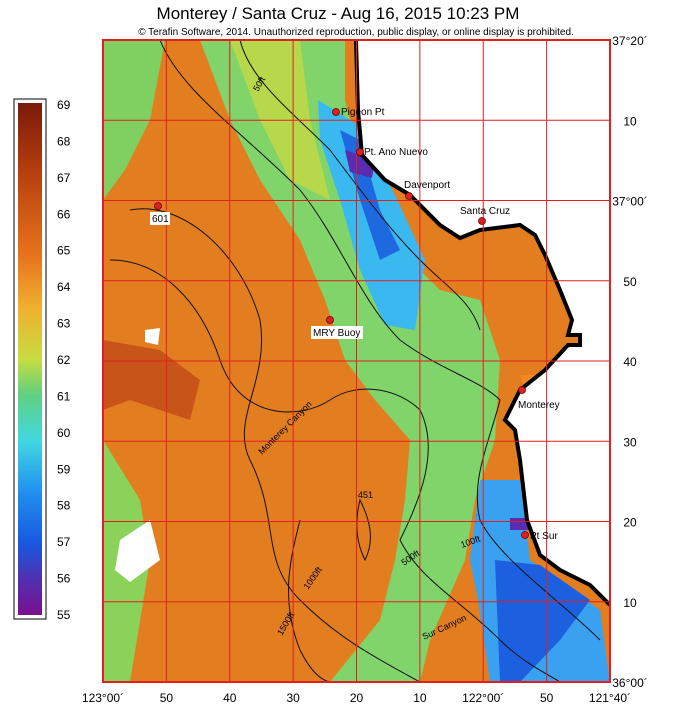  I want to click on colorbar-tick-label: 65, so click(64, 251).